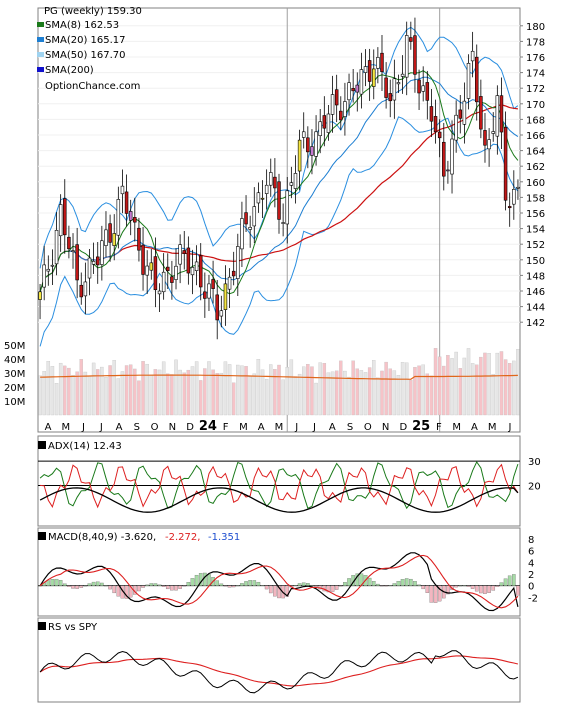  I want to click on price-tick-label: 176, so click(535, 58).